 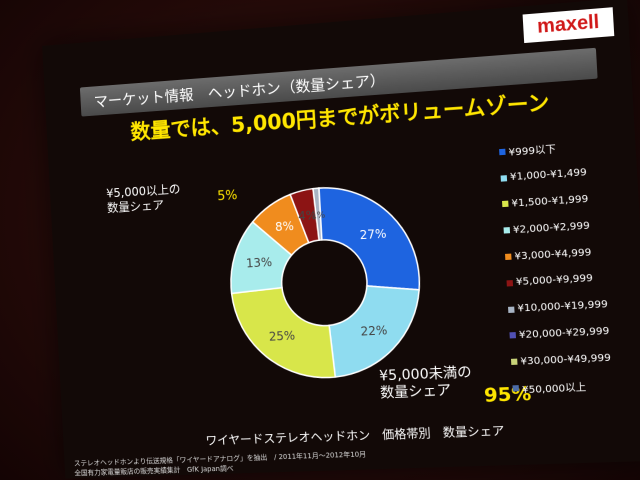 What do you see at coordinates (564, 333) in the screenshot?
I see `legend-label-7: ¥20,000-¥29,999` at bounding box center [564, 333].